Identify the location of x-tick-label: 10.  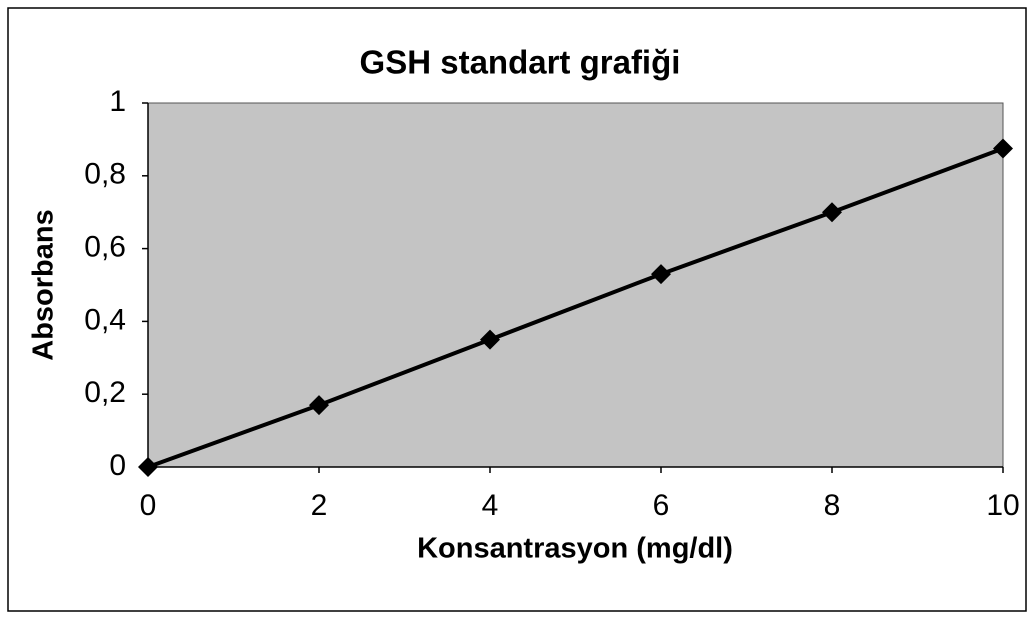
(1002, 505).